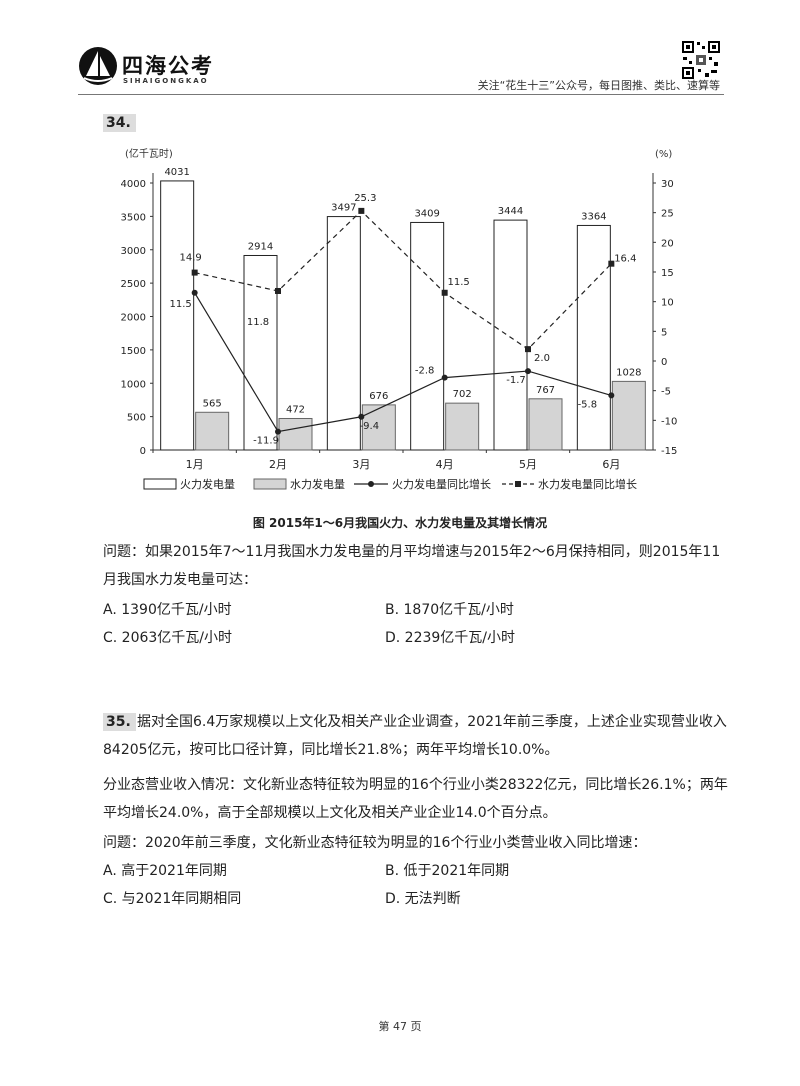 The width and height of the screenshot is (800, 1086). What do you see at coordinates (133, 217) in the screenshot?
I see `left-axis-tick-label: 3500` at bounding box center [133, 217].